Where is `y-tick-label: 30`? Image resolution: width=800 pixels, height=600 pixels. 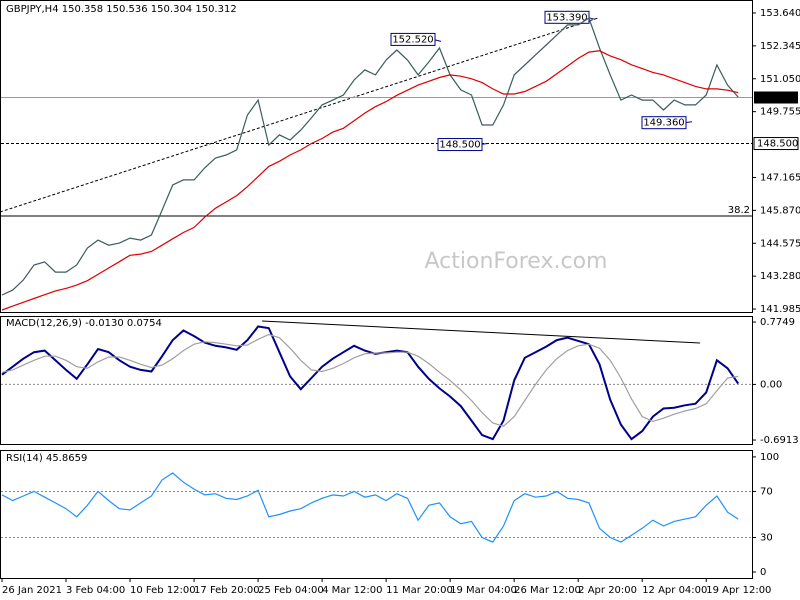 y-tick-label: 30 is located at coordinates (766, 537).